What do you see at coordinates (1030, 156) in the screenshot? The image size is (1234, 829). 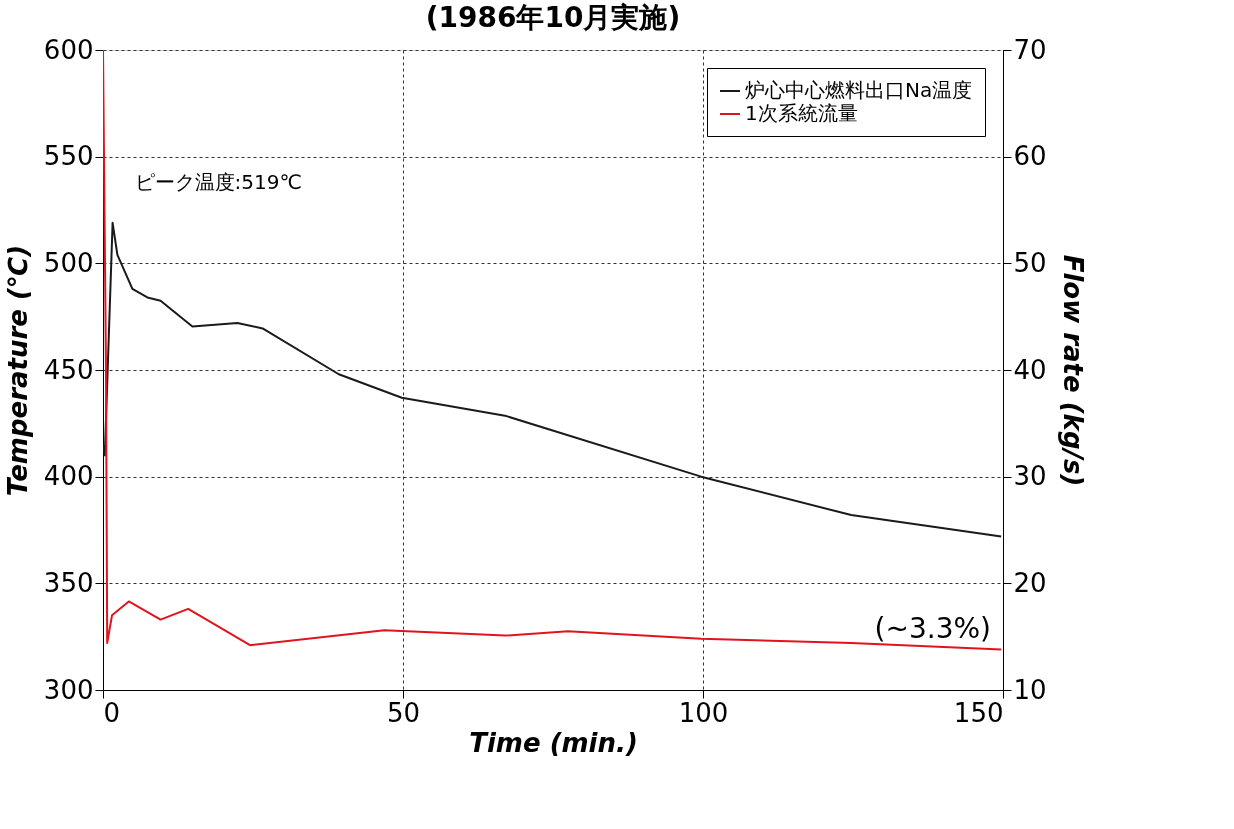 I see `y2-tick-label: 60` at bounding box center [1030, 156].